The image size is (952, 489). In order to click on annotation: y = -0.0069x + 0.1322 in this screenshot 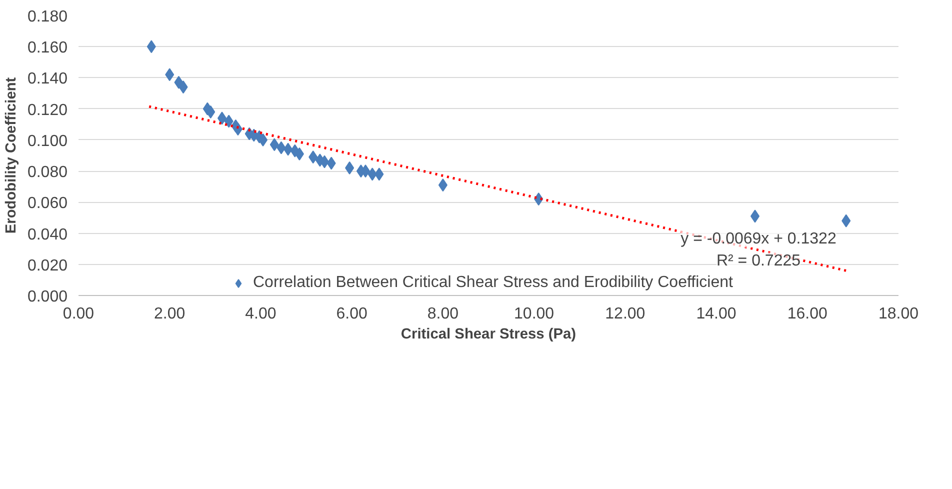, I will do `click(758, 239)`.